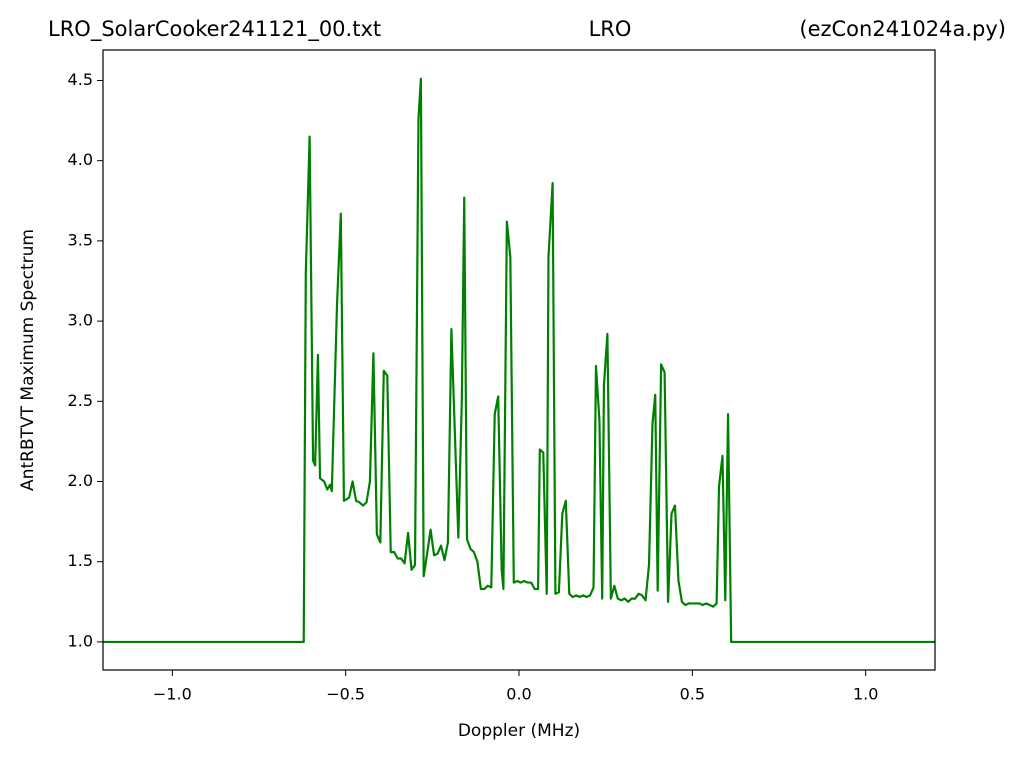 This screenshot has height=760, width=1024. I want to click on x-tick-label: 0.5, so click(692, 694).